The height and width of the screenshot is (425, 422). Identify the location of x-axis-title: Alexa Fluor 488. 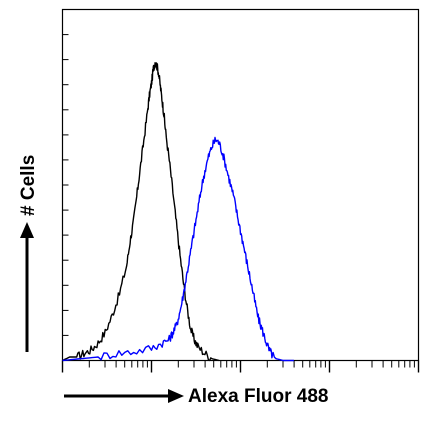
(258, 396).